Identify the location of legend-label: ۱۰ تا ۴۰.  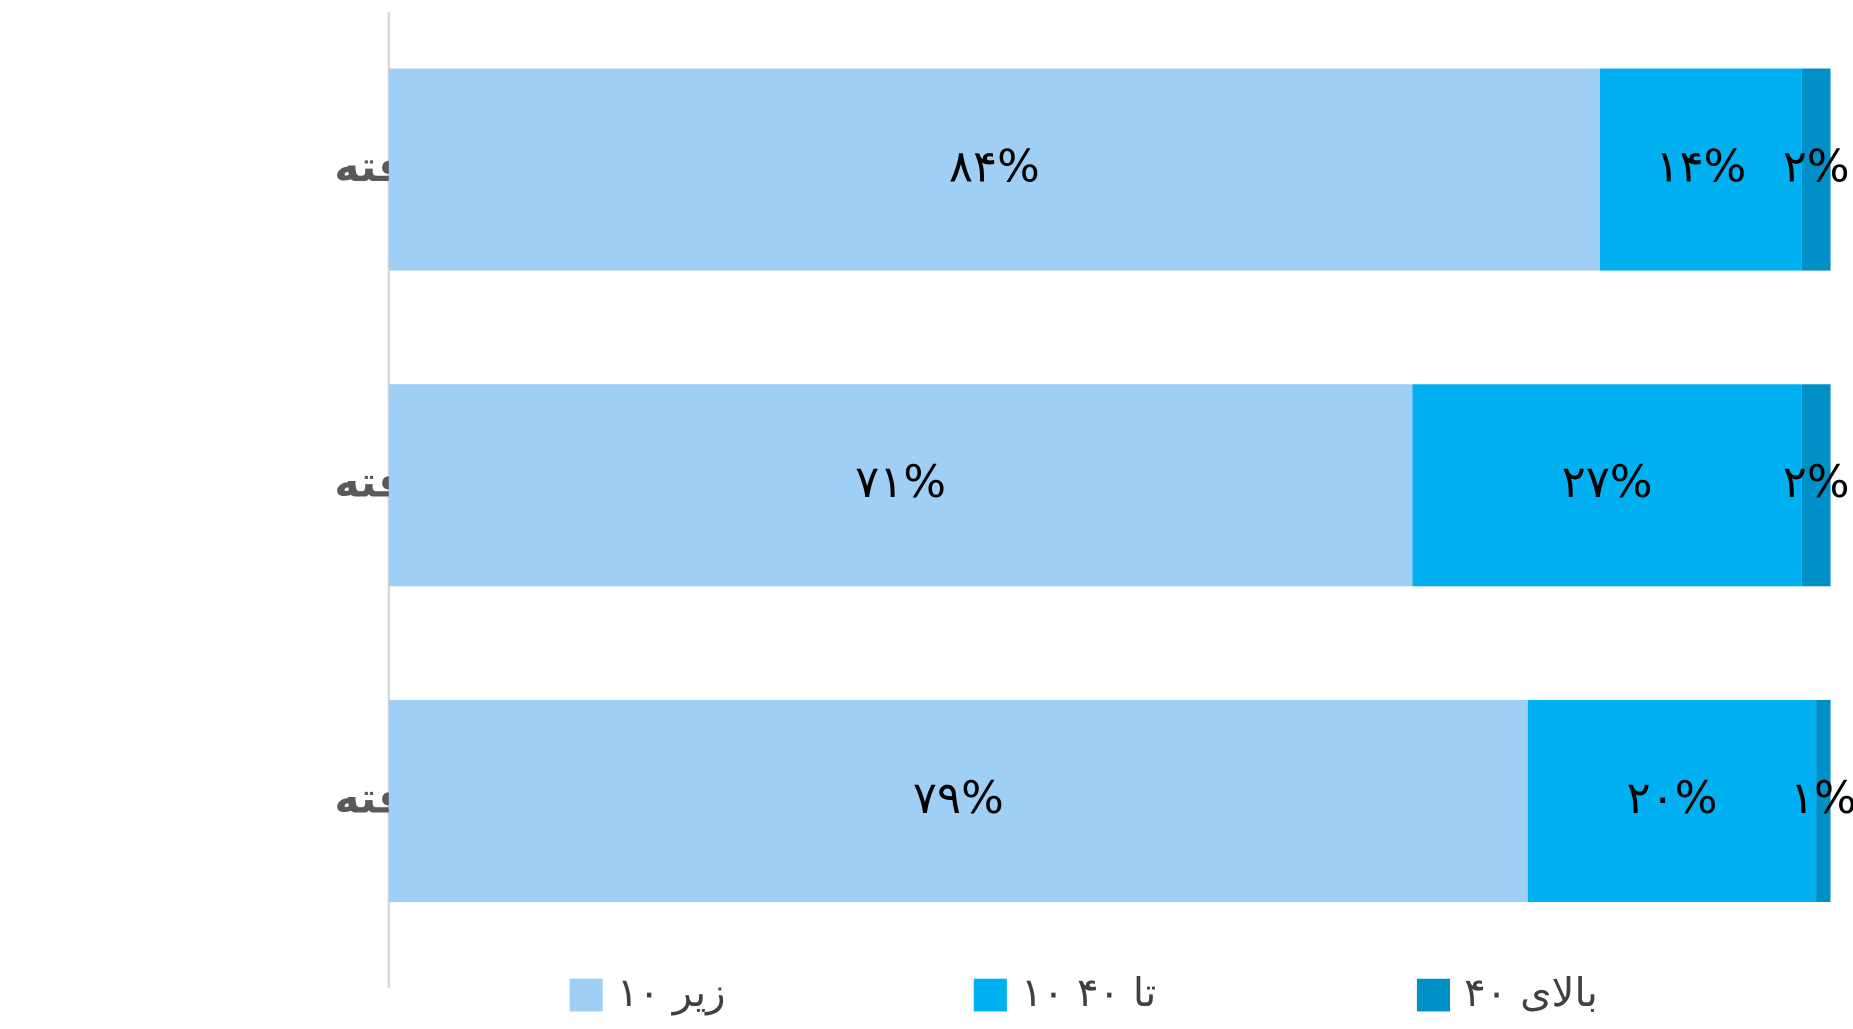
(1088, 993).